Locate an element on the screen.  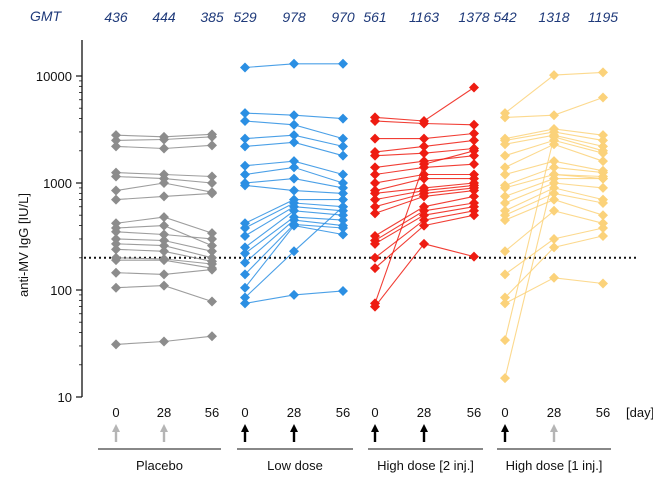
group-label: High dose [1 inj.] is located at coordinates (554, 465).